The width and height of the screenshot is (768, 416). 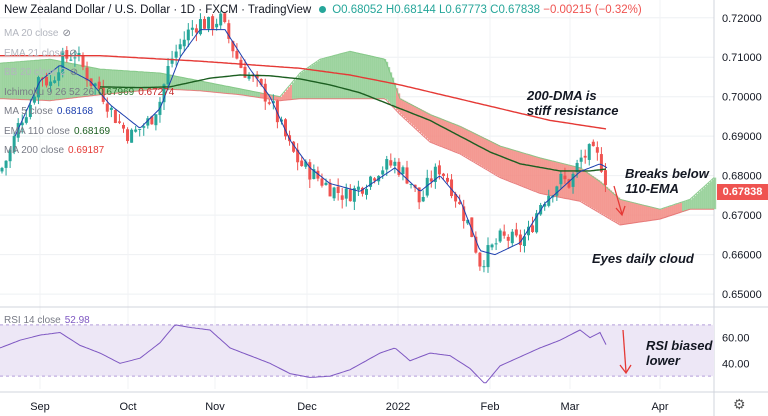 I want to click on legend-ma20: MA 20 close ⊘, so click(x=89, y=34).